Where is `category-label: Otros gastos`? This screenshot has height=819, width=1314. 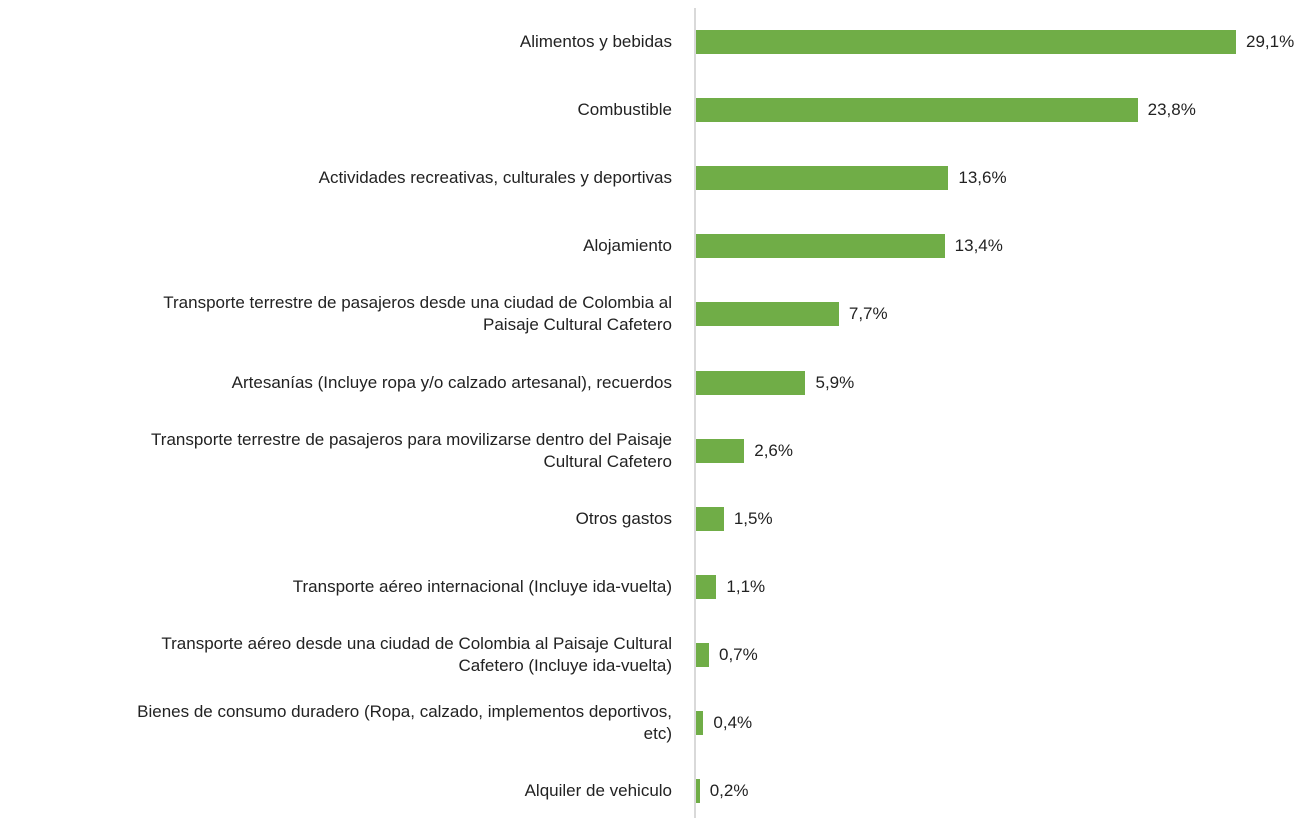
category-label: Otros gastos is located at coordinates (623, 518).